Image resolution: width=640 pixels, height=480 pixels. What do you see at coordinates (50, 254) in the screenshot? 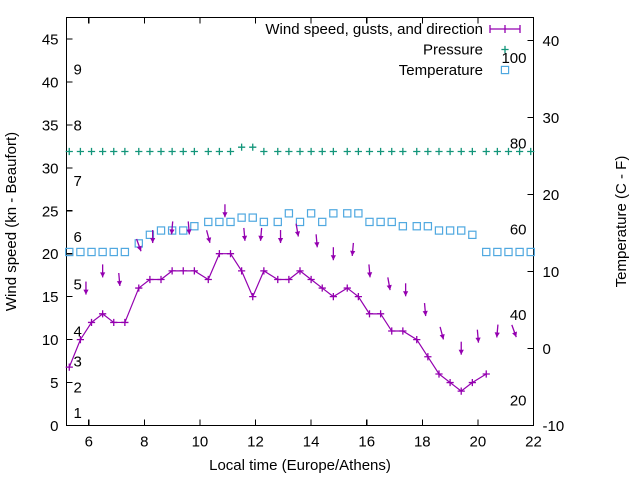
I see `y-tick-label: 20` at bounding box center [50, 254].